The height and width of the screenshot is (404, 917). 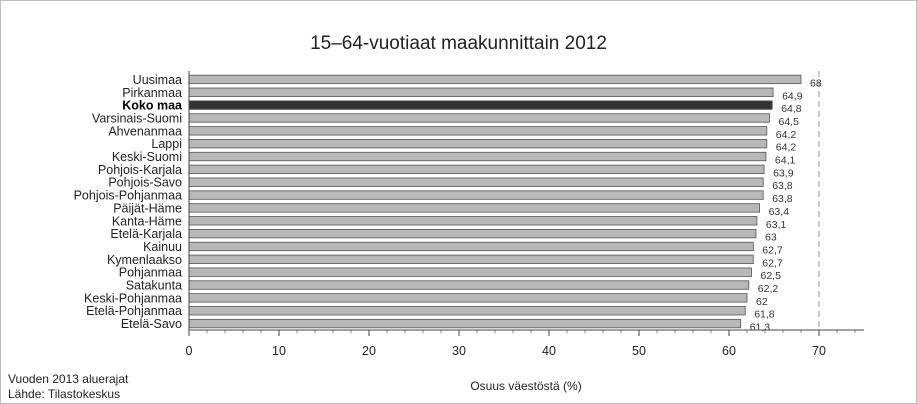 What do you see at coordinates (147, 157) in the screenshot?
I see `category-label: Keski-Suomi` at bounding box center [147, 157].